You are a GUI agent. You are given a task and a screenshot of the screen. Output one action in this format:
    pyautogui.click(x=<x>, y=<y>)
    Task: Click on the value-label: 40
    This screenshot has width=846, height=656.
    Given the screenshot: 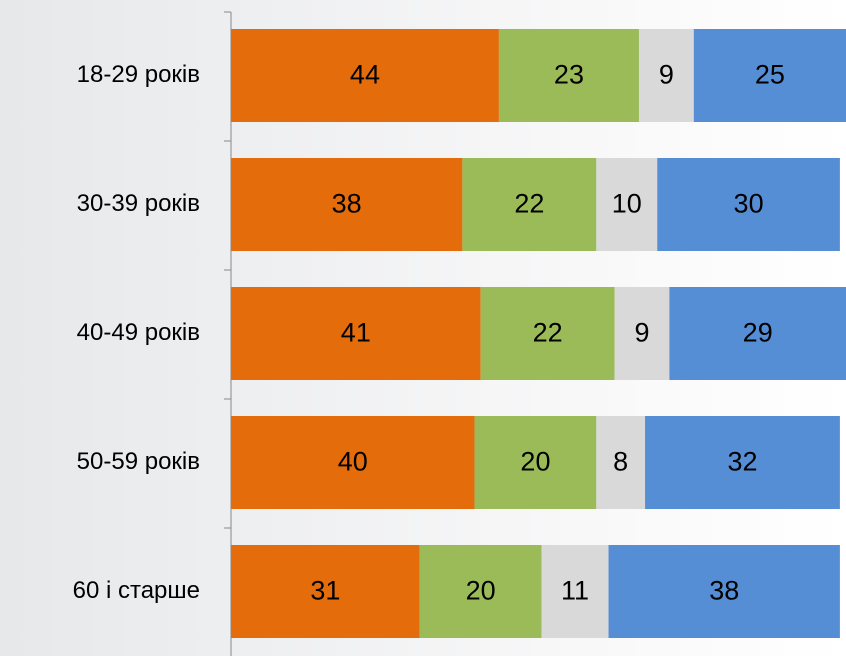 What is the action you would take?
    pyautogui.click(x=353, y=462)
    